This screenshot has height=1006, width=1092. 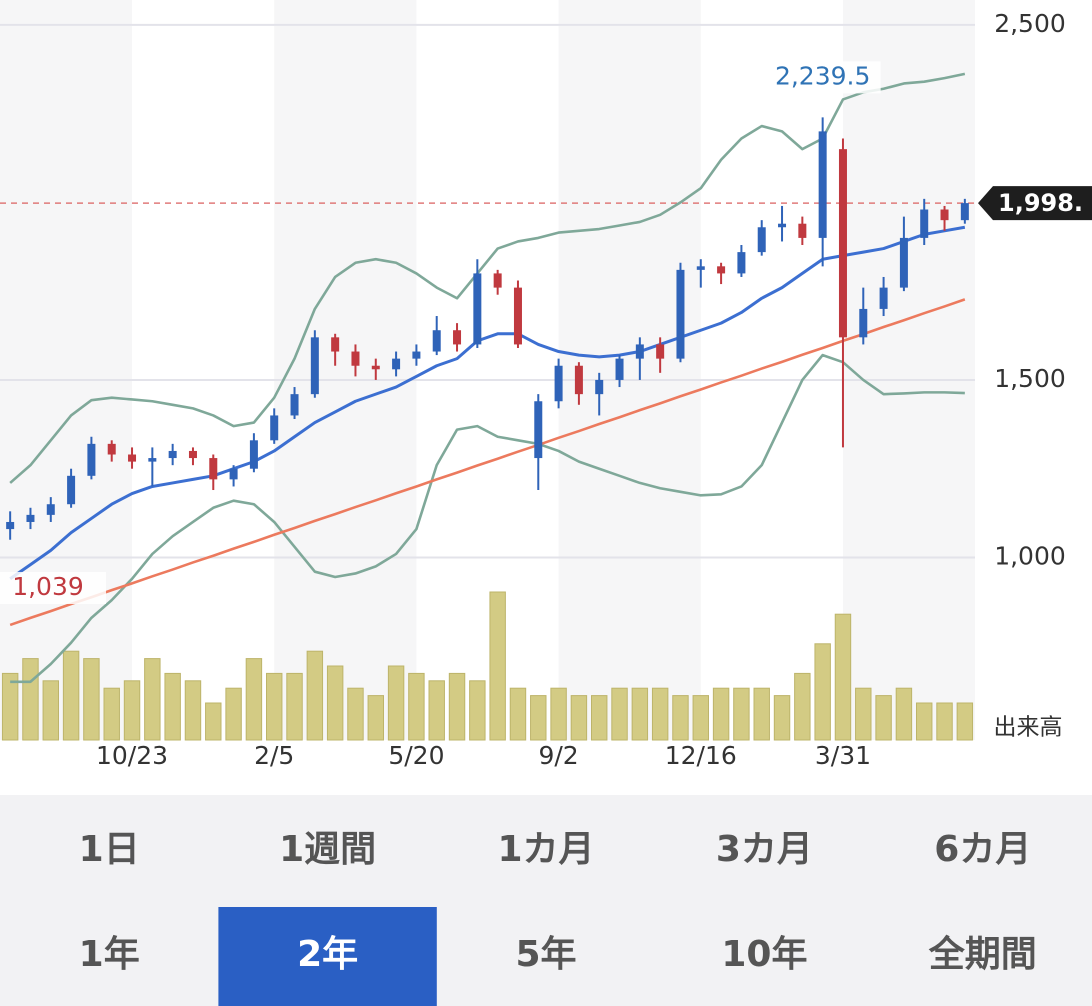 I want to click on y-tick-label: 2,500, so click(x=1030, y=23).